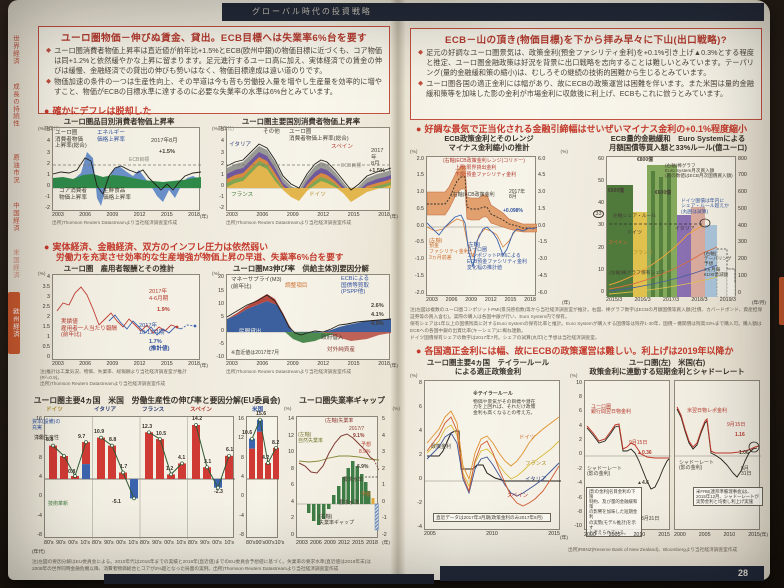  Describe the element at coordinates (645, 159) in the screenshot. I see `value-label-800: €800億` at that location.